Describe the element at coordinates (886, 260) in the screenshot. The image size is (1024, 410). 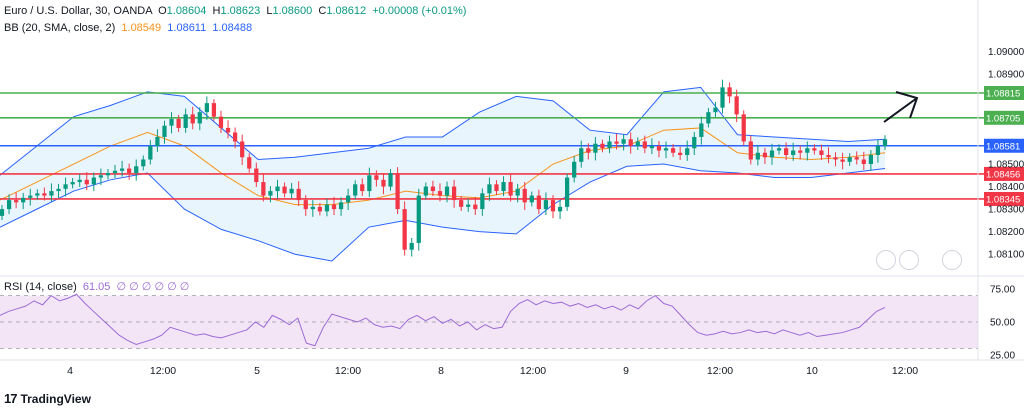
I see `event-flag-icon` at that location.